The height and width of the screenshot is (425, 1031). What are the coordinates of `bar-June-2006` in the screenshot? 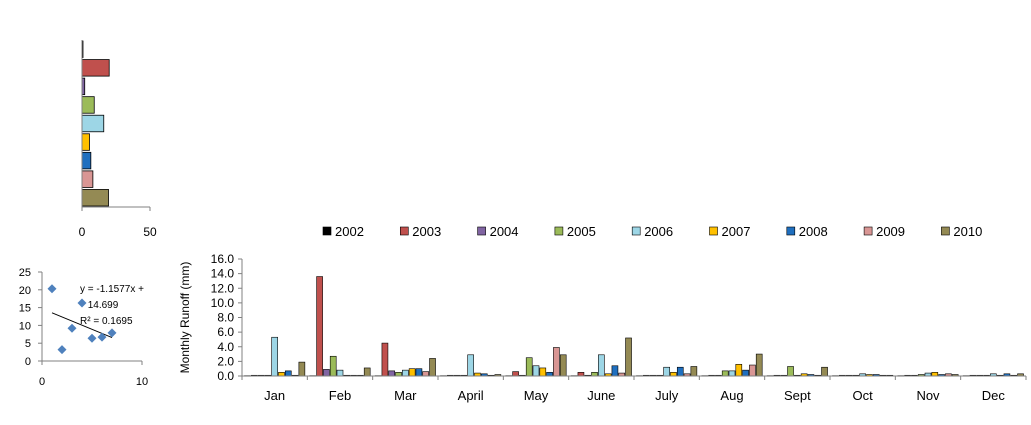 It's located at (601, 365).